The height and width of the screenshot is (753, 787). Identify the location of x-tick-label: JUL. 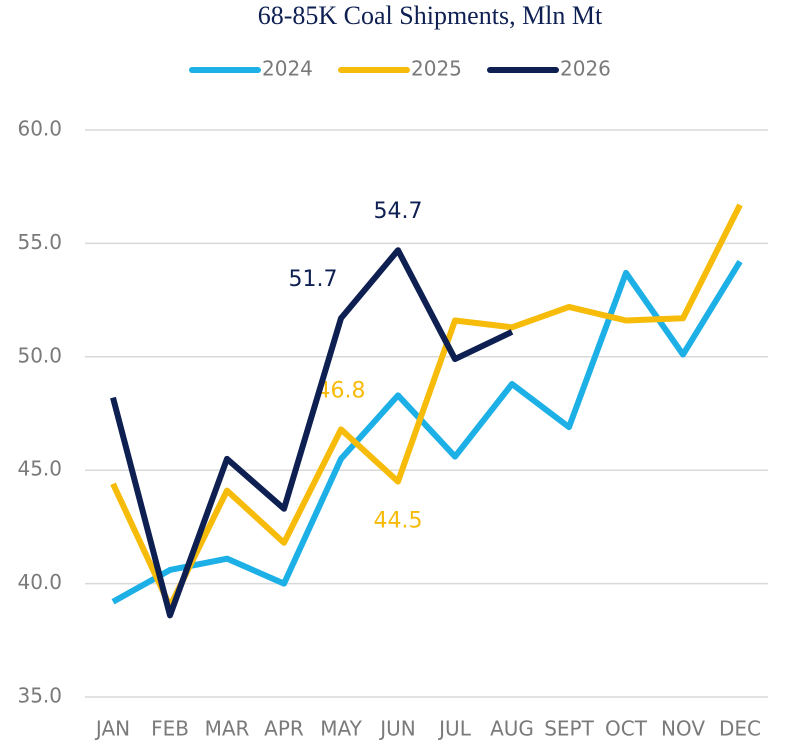
(454, 729).